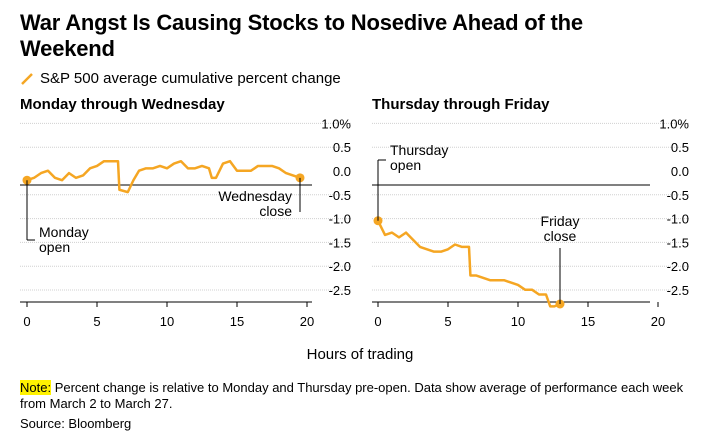 The image size is (715, 437). What do you see at coordinates (360, 354) in the screenshot?
I see `x-axis-label: Hours of trading` at bounding box center [360, 354].